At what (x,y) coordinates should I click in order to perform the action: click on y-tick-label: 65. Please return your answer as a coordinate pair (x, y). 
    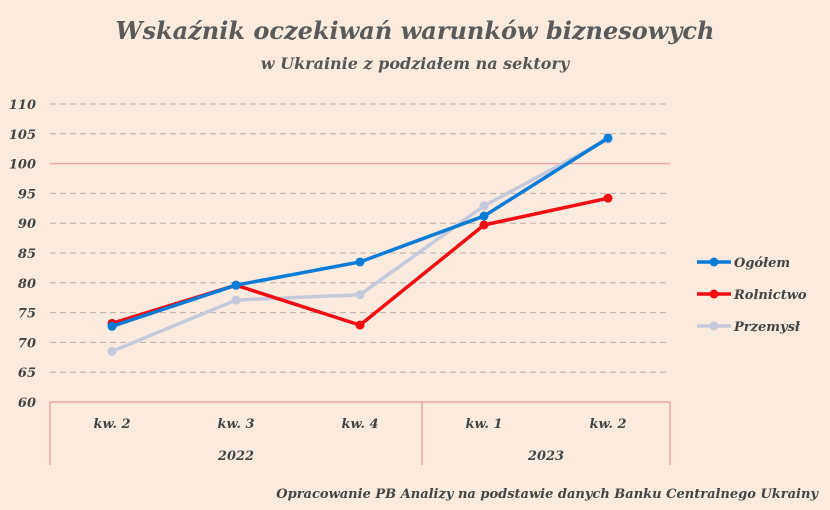
    Looking at the image, I should click on (27, 373).